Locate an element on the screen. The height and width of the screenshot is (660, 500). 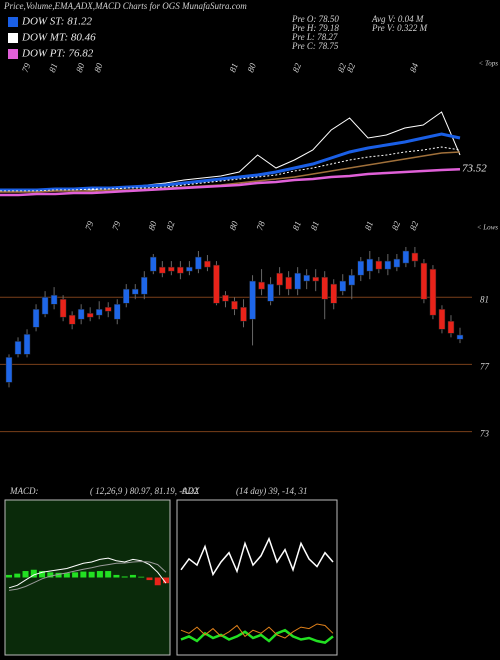
legend-label: DOW MT: 80.46 is located at coordinates (58, 38).